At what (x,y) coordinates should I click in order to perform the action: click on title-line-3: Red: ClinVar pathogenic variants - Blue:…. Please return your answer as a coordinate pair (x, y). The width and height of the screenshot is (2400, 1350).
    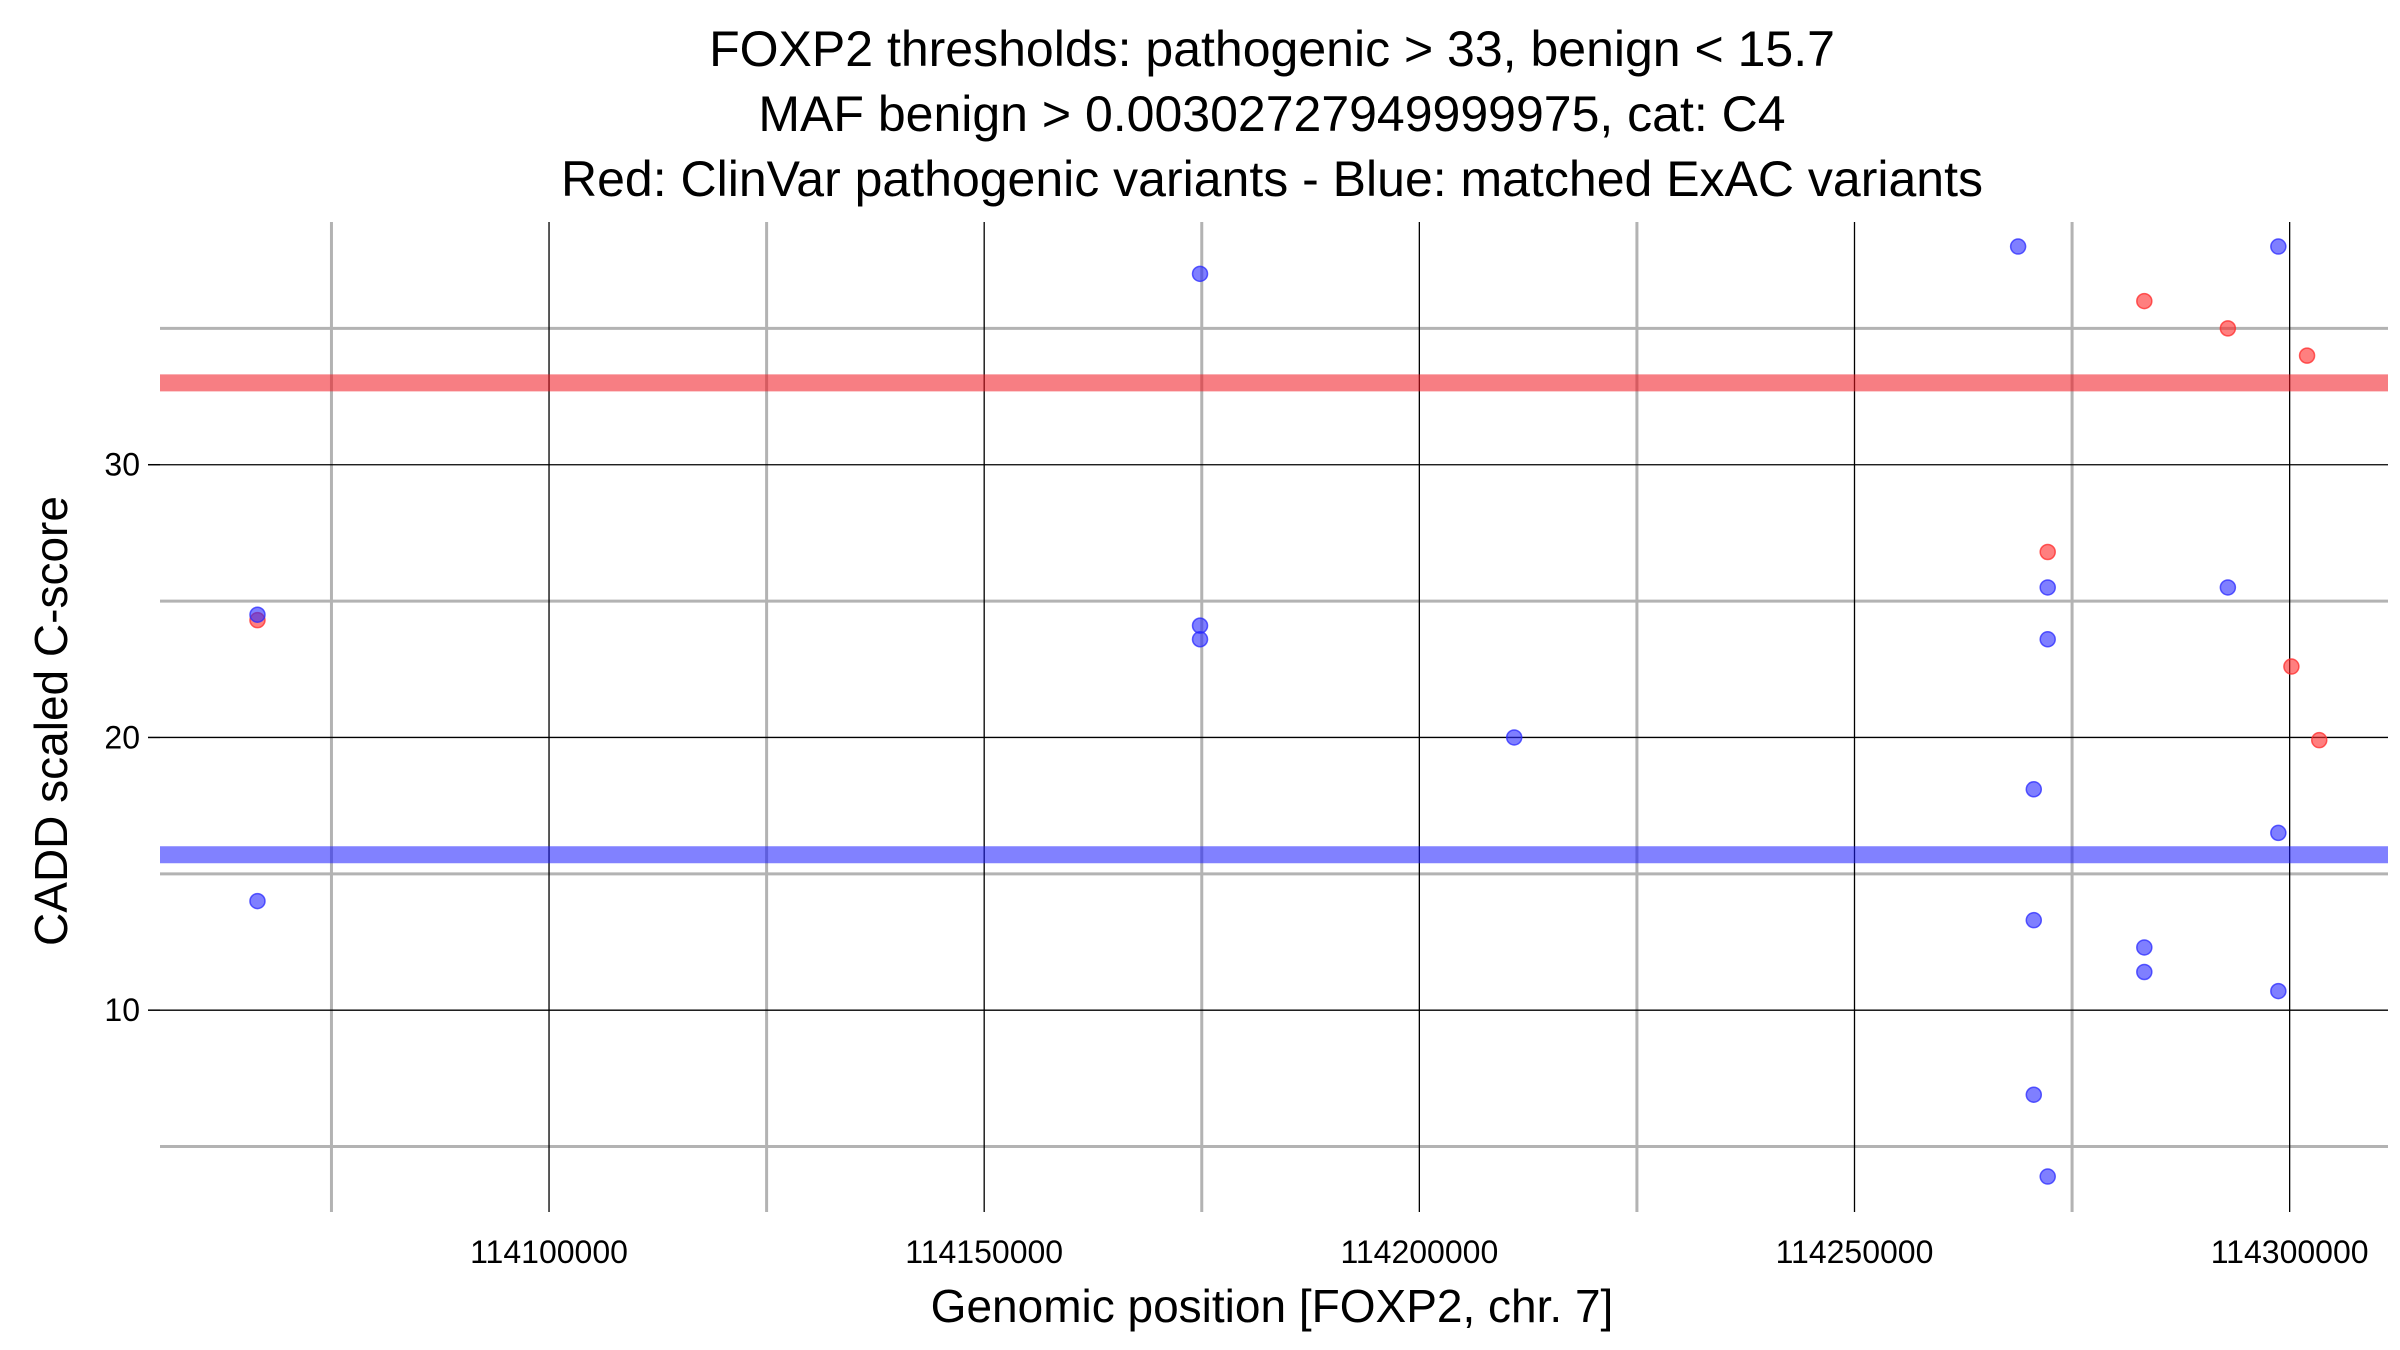
    Looking at the image, I should click on (1272, 179).